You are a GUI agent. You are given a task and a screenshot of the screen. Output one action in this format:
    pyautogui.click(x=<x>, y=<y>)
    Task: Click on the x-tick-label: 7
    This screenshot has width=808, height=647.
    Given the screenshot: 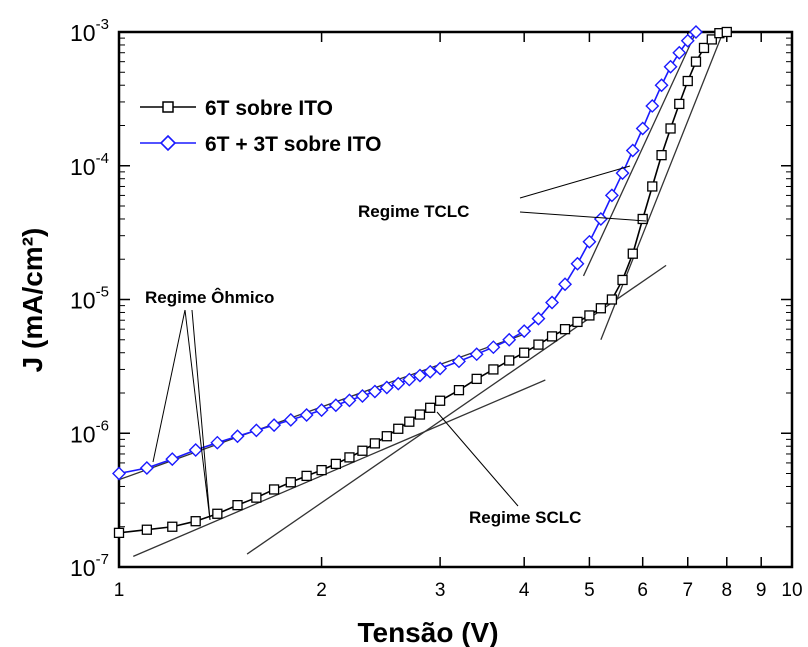 What is the action you would take?
    pyautogui.click(x=687, y=590)
    